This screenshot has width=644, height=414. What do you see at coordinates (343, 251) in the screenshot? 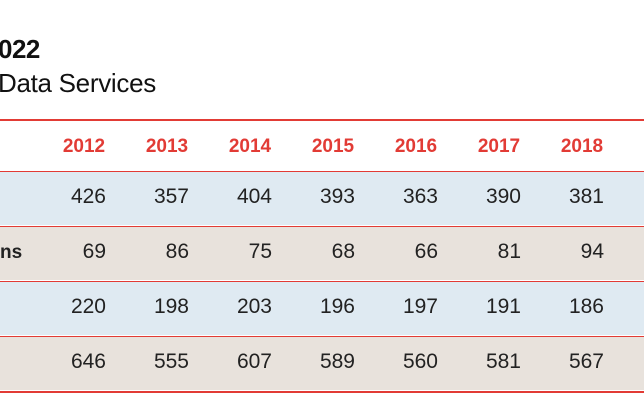
I see `table-cell: 68` at bounding box center [343, 251].